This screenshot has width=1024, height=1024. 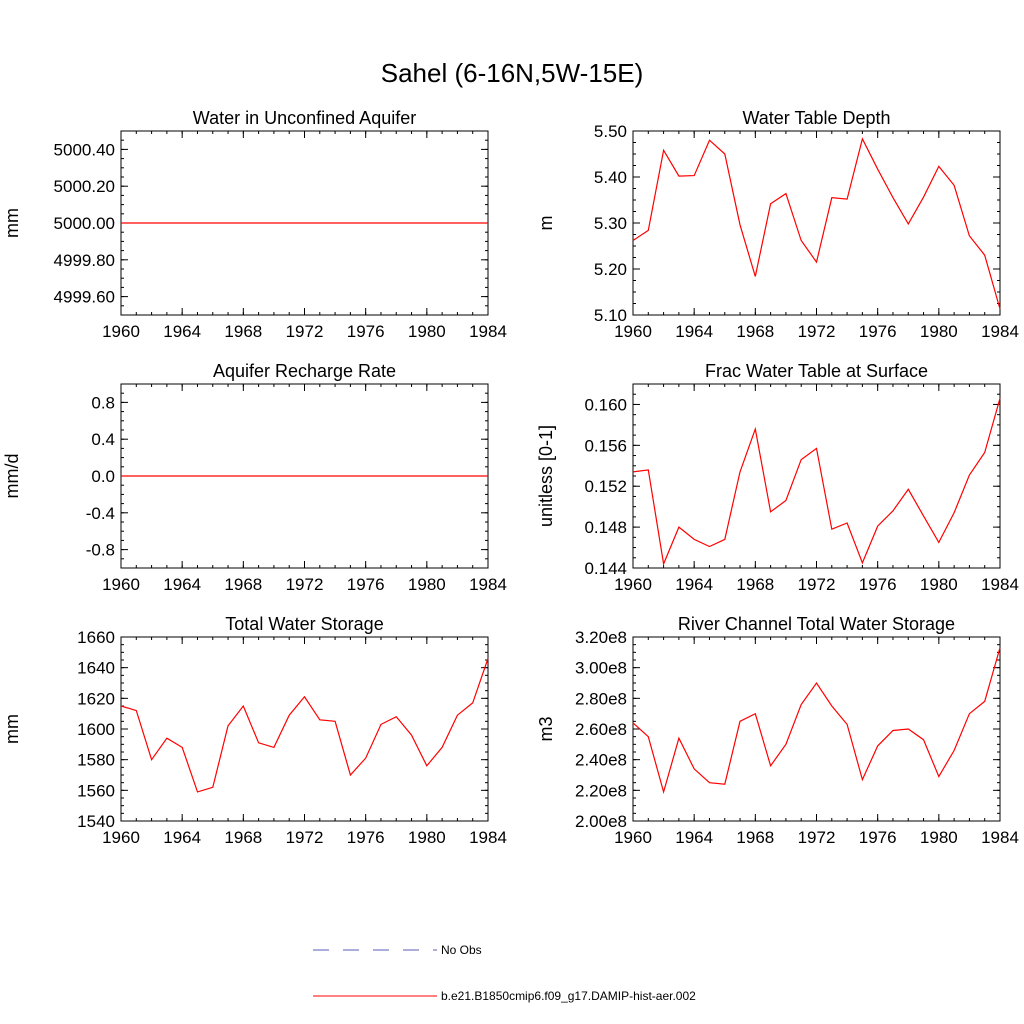 What do you see at coordinates (816, 371) in the screenshot?
I see `panel-title: Frac Water Table at Surface` at bounding box center [816, 371].